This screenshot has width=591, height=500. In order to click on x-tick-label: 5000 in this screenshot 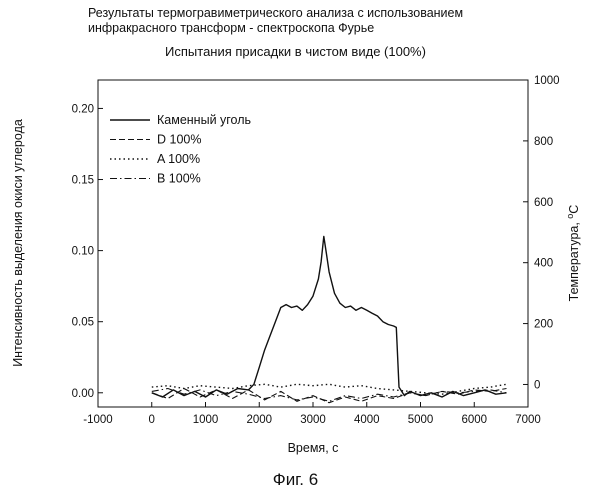, I will do `click(421, 420)`.